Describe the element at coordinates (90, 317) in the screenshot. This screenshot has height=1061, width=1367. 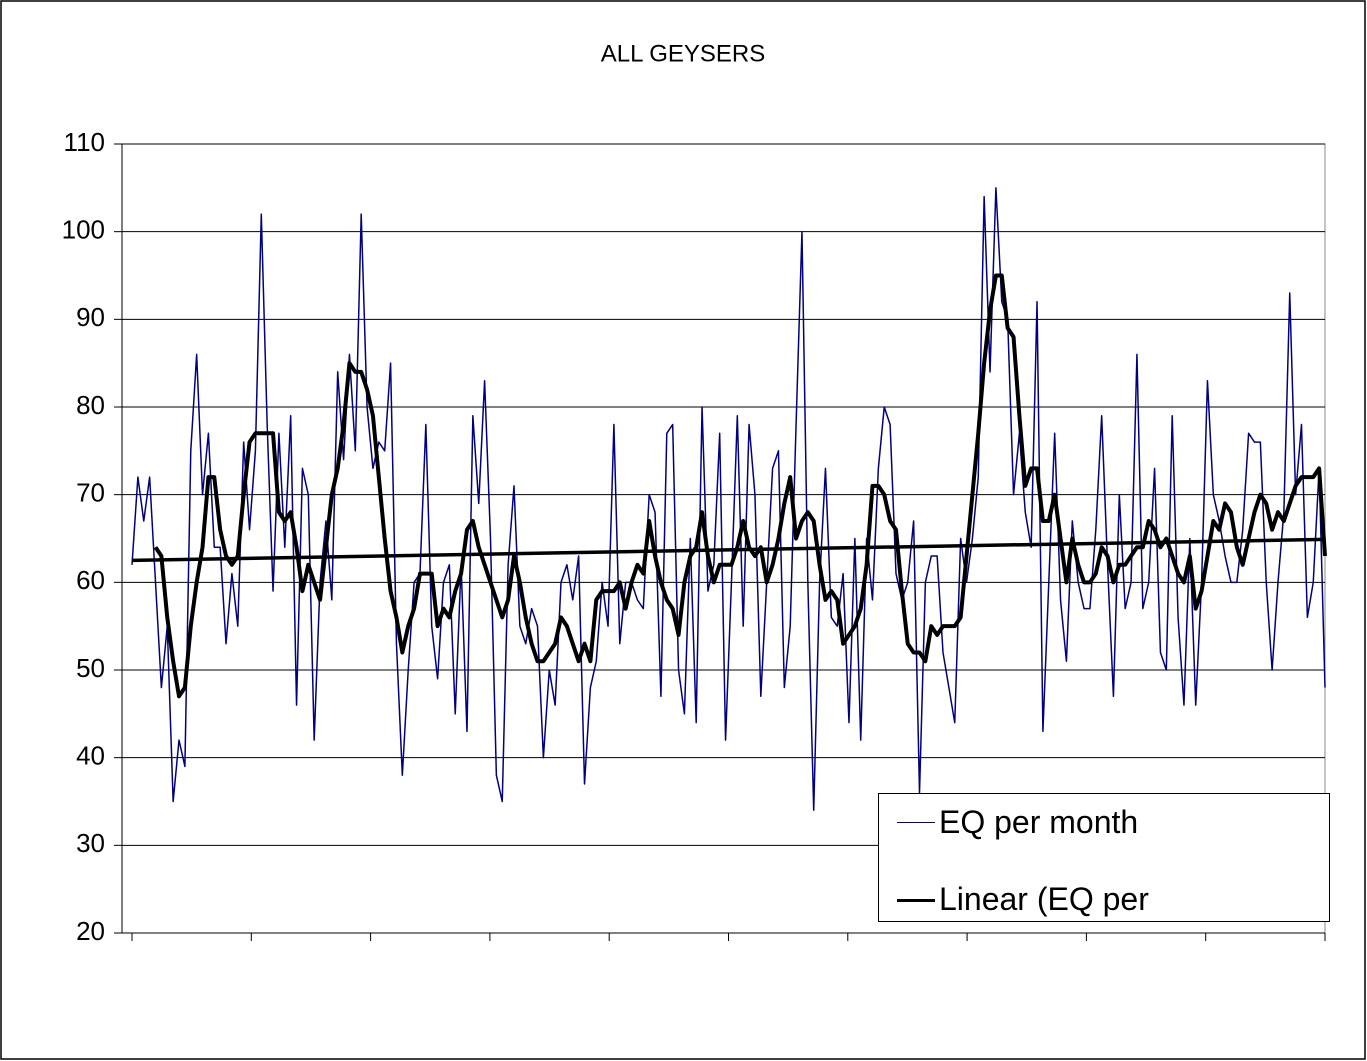
I see `y-tick-label: 90` at that location.